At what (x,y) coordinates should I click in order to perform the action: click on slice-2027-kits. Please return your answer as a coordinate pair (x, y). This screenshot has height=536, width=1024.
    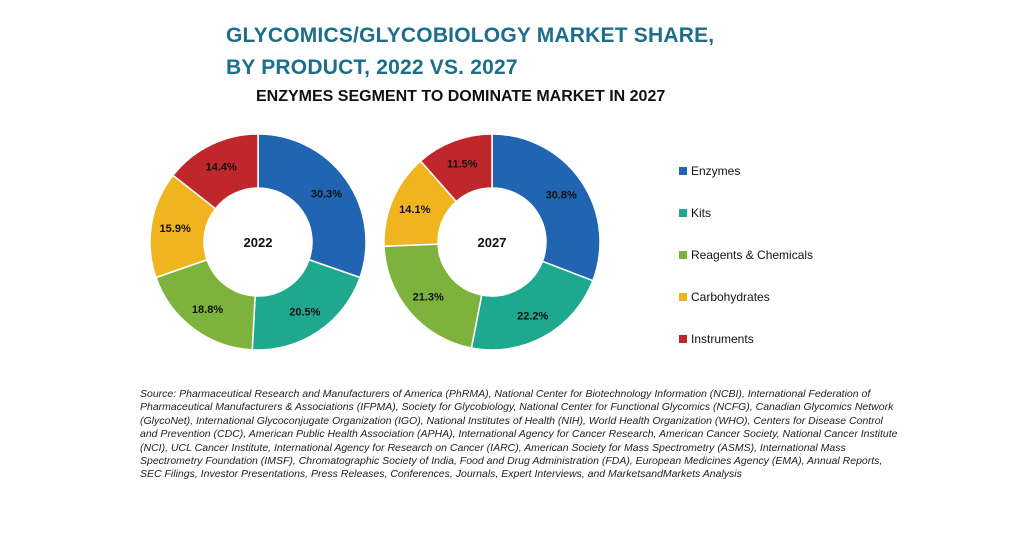
    Looking at the image, I should click on (532, 305).